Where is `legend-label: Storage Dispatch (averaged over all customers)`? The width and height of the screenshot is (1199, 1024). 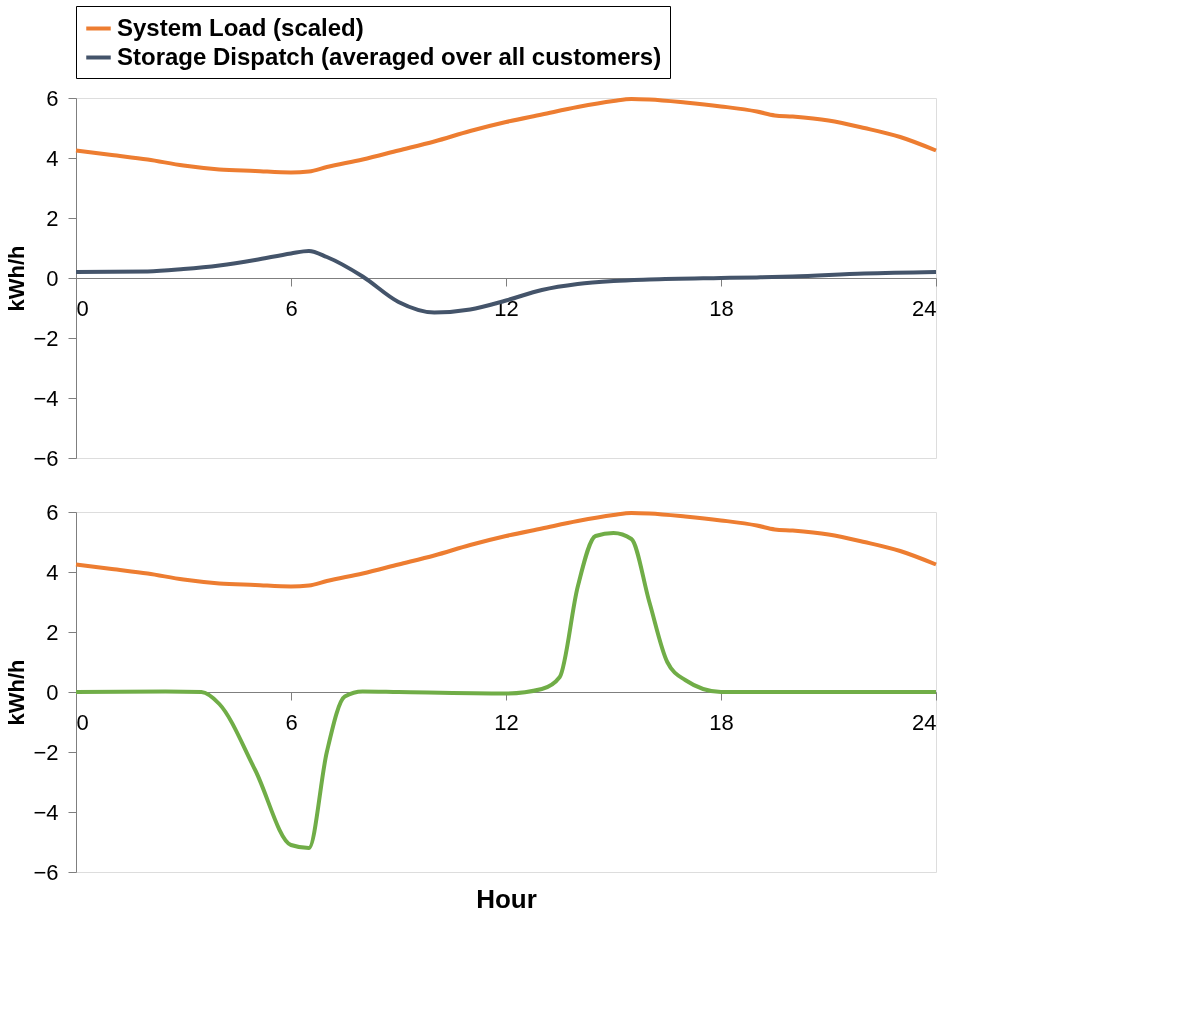
legend-label: Storage Dispatch (averaged over all customers) is located at coordinates (389, 56).